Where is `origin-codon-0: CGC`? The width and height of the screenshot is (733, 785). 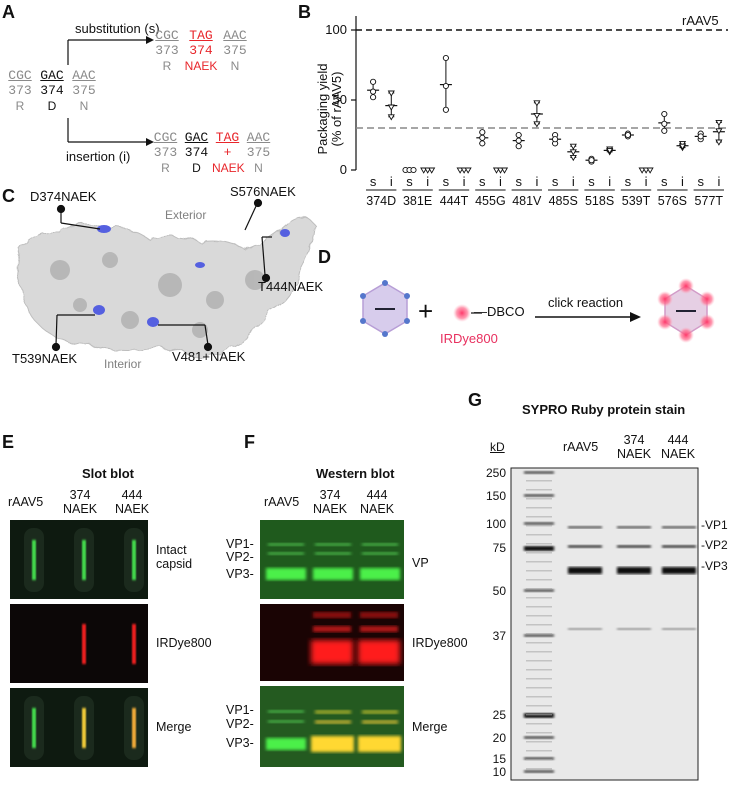 origin-codon-0: CGC is located at coordinates (20, 75).